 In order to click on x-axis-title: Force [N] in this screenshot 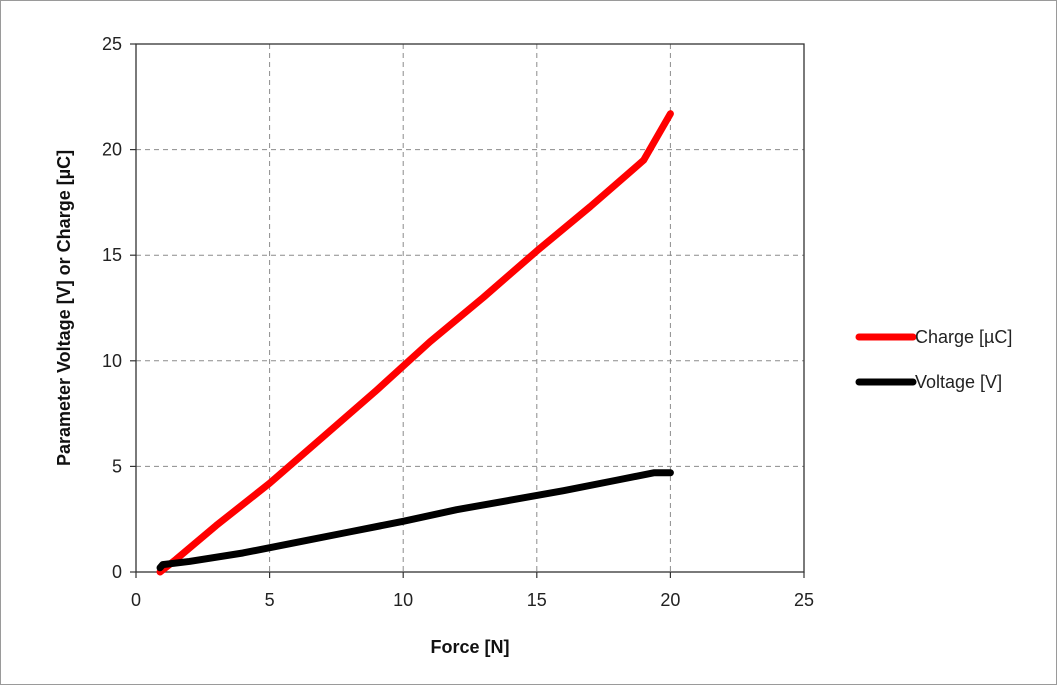, I will do `click(469, 647)`.